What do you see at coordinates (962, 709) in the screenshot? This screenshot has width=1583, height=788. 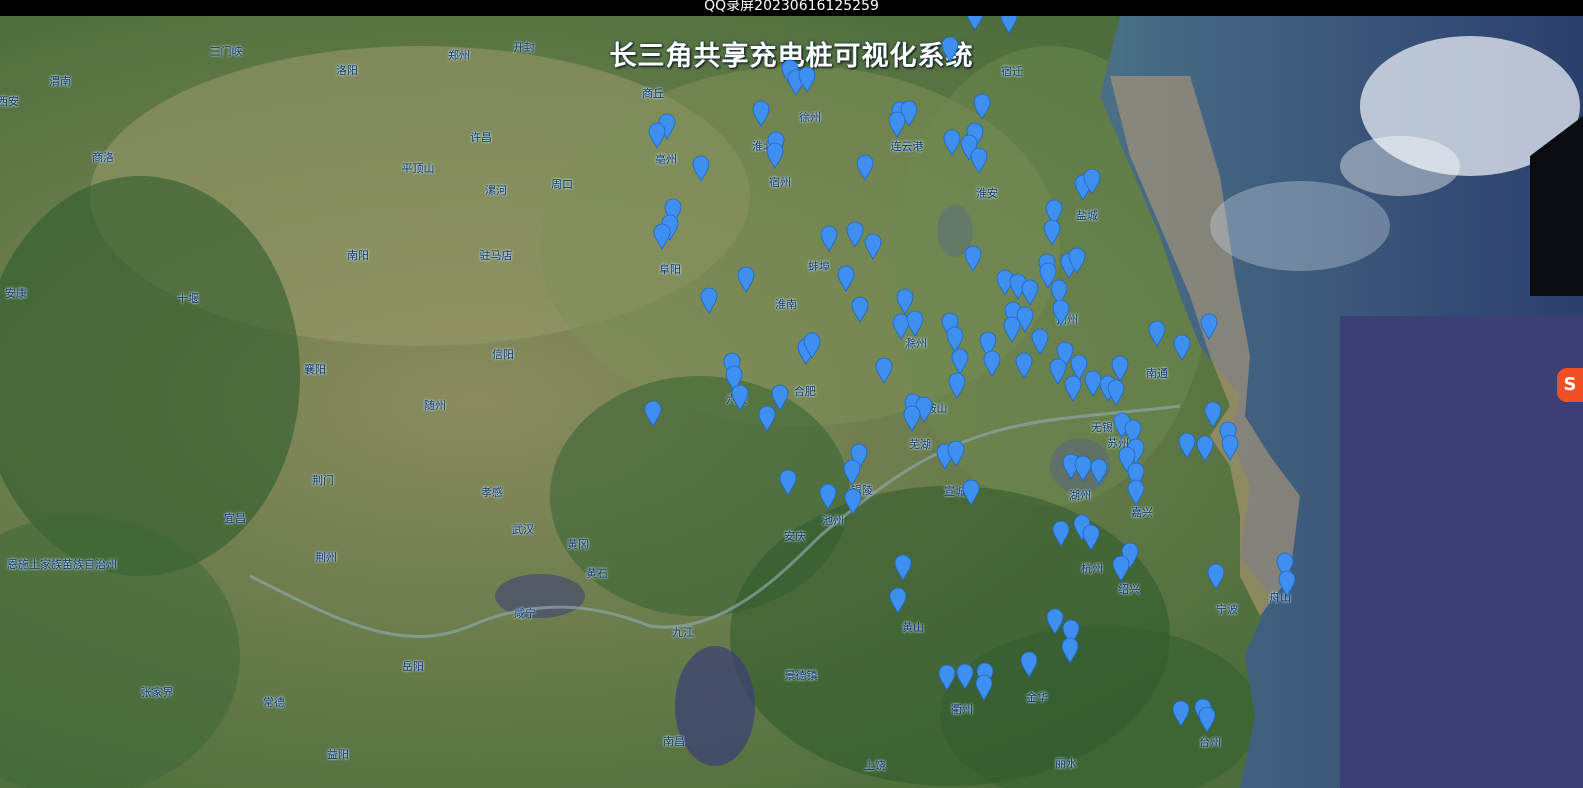 I see `city-label: 衢州` at bounding box center [962, 709].